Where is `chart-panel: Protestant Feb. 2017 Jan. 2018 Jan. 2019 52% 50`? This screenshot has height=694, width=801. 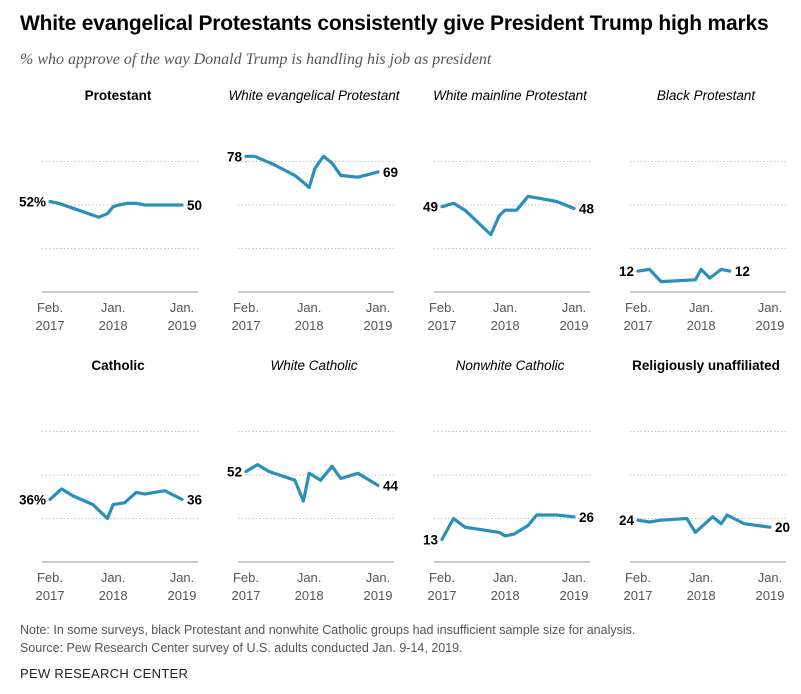
chart-panel: Protestant Feb. 2017 Jan. 2018 Jan. 2019 52% 50 is located at coordinates (110, 210).